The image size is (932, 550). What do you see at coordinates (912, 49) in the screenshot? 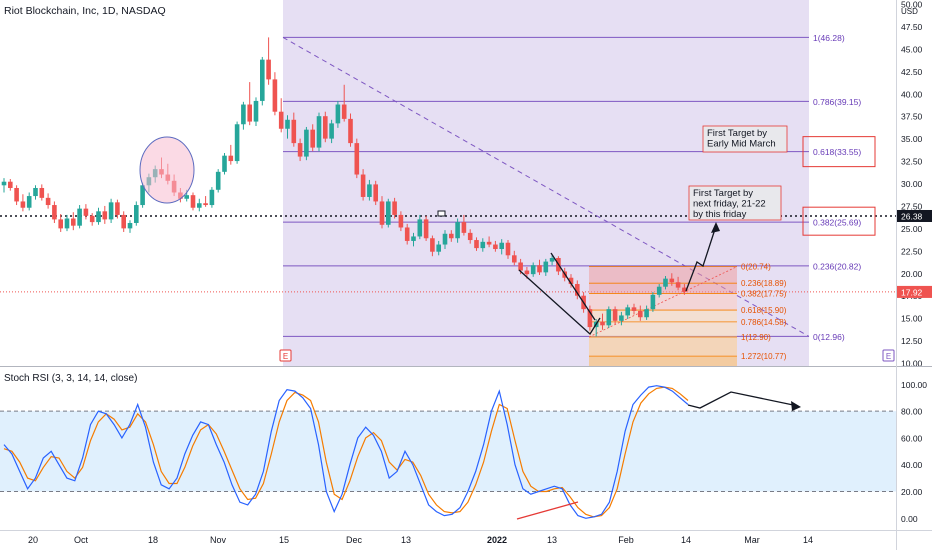
I see `price-tick-label: 45.00` at bounding box center [912, 49].